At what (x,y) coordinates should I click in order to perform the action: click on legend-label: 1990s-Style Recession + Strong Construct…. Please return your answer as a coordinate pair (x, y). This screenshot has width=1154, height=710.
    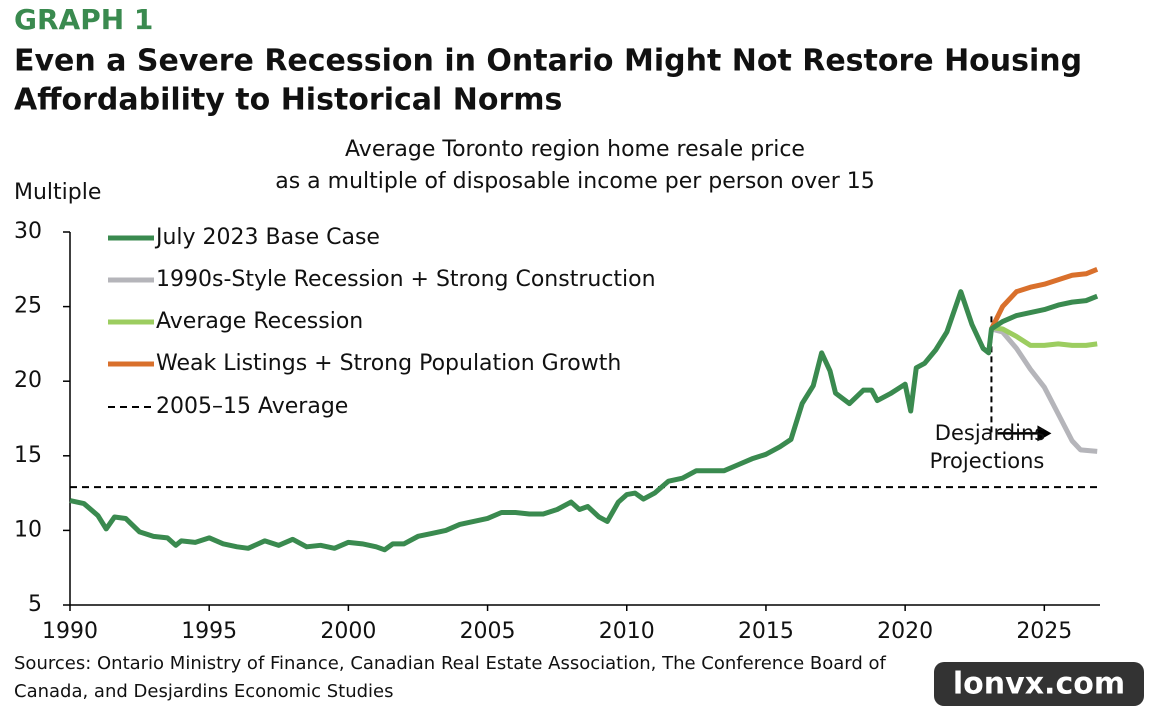
    Looking at the image, I should click on (406, 279).